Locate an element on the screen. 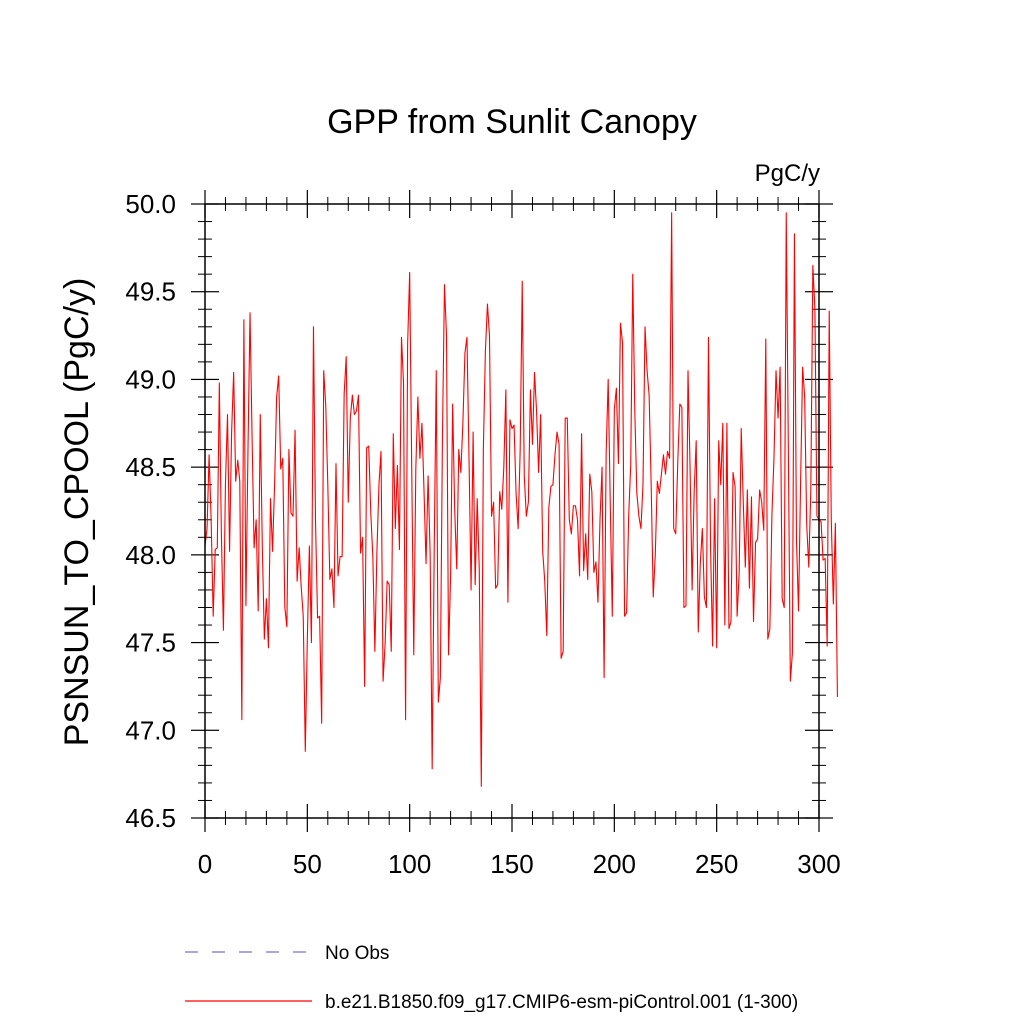 This screenshot has width=1024, height=1024. x-tick-label: 200 is located at coordinates (614, 864).